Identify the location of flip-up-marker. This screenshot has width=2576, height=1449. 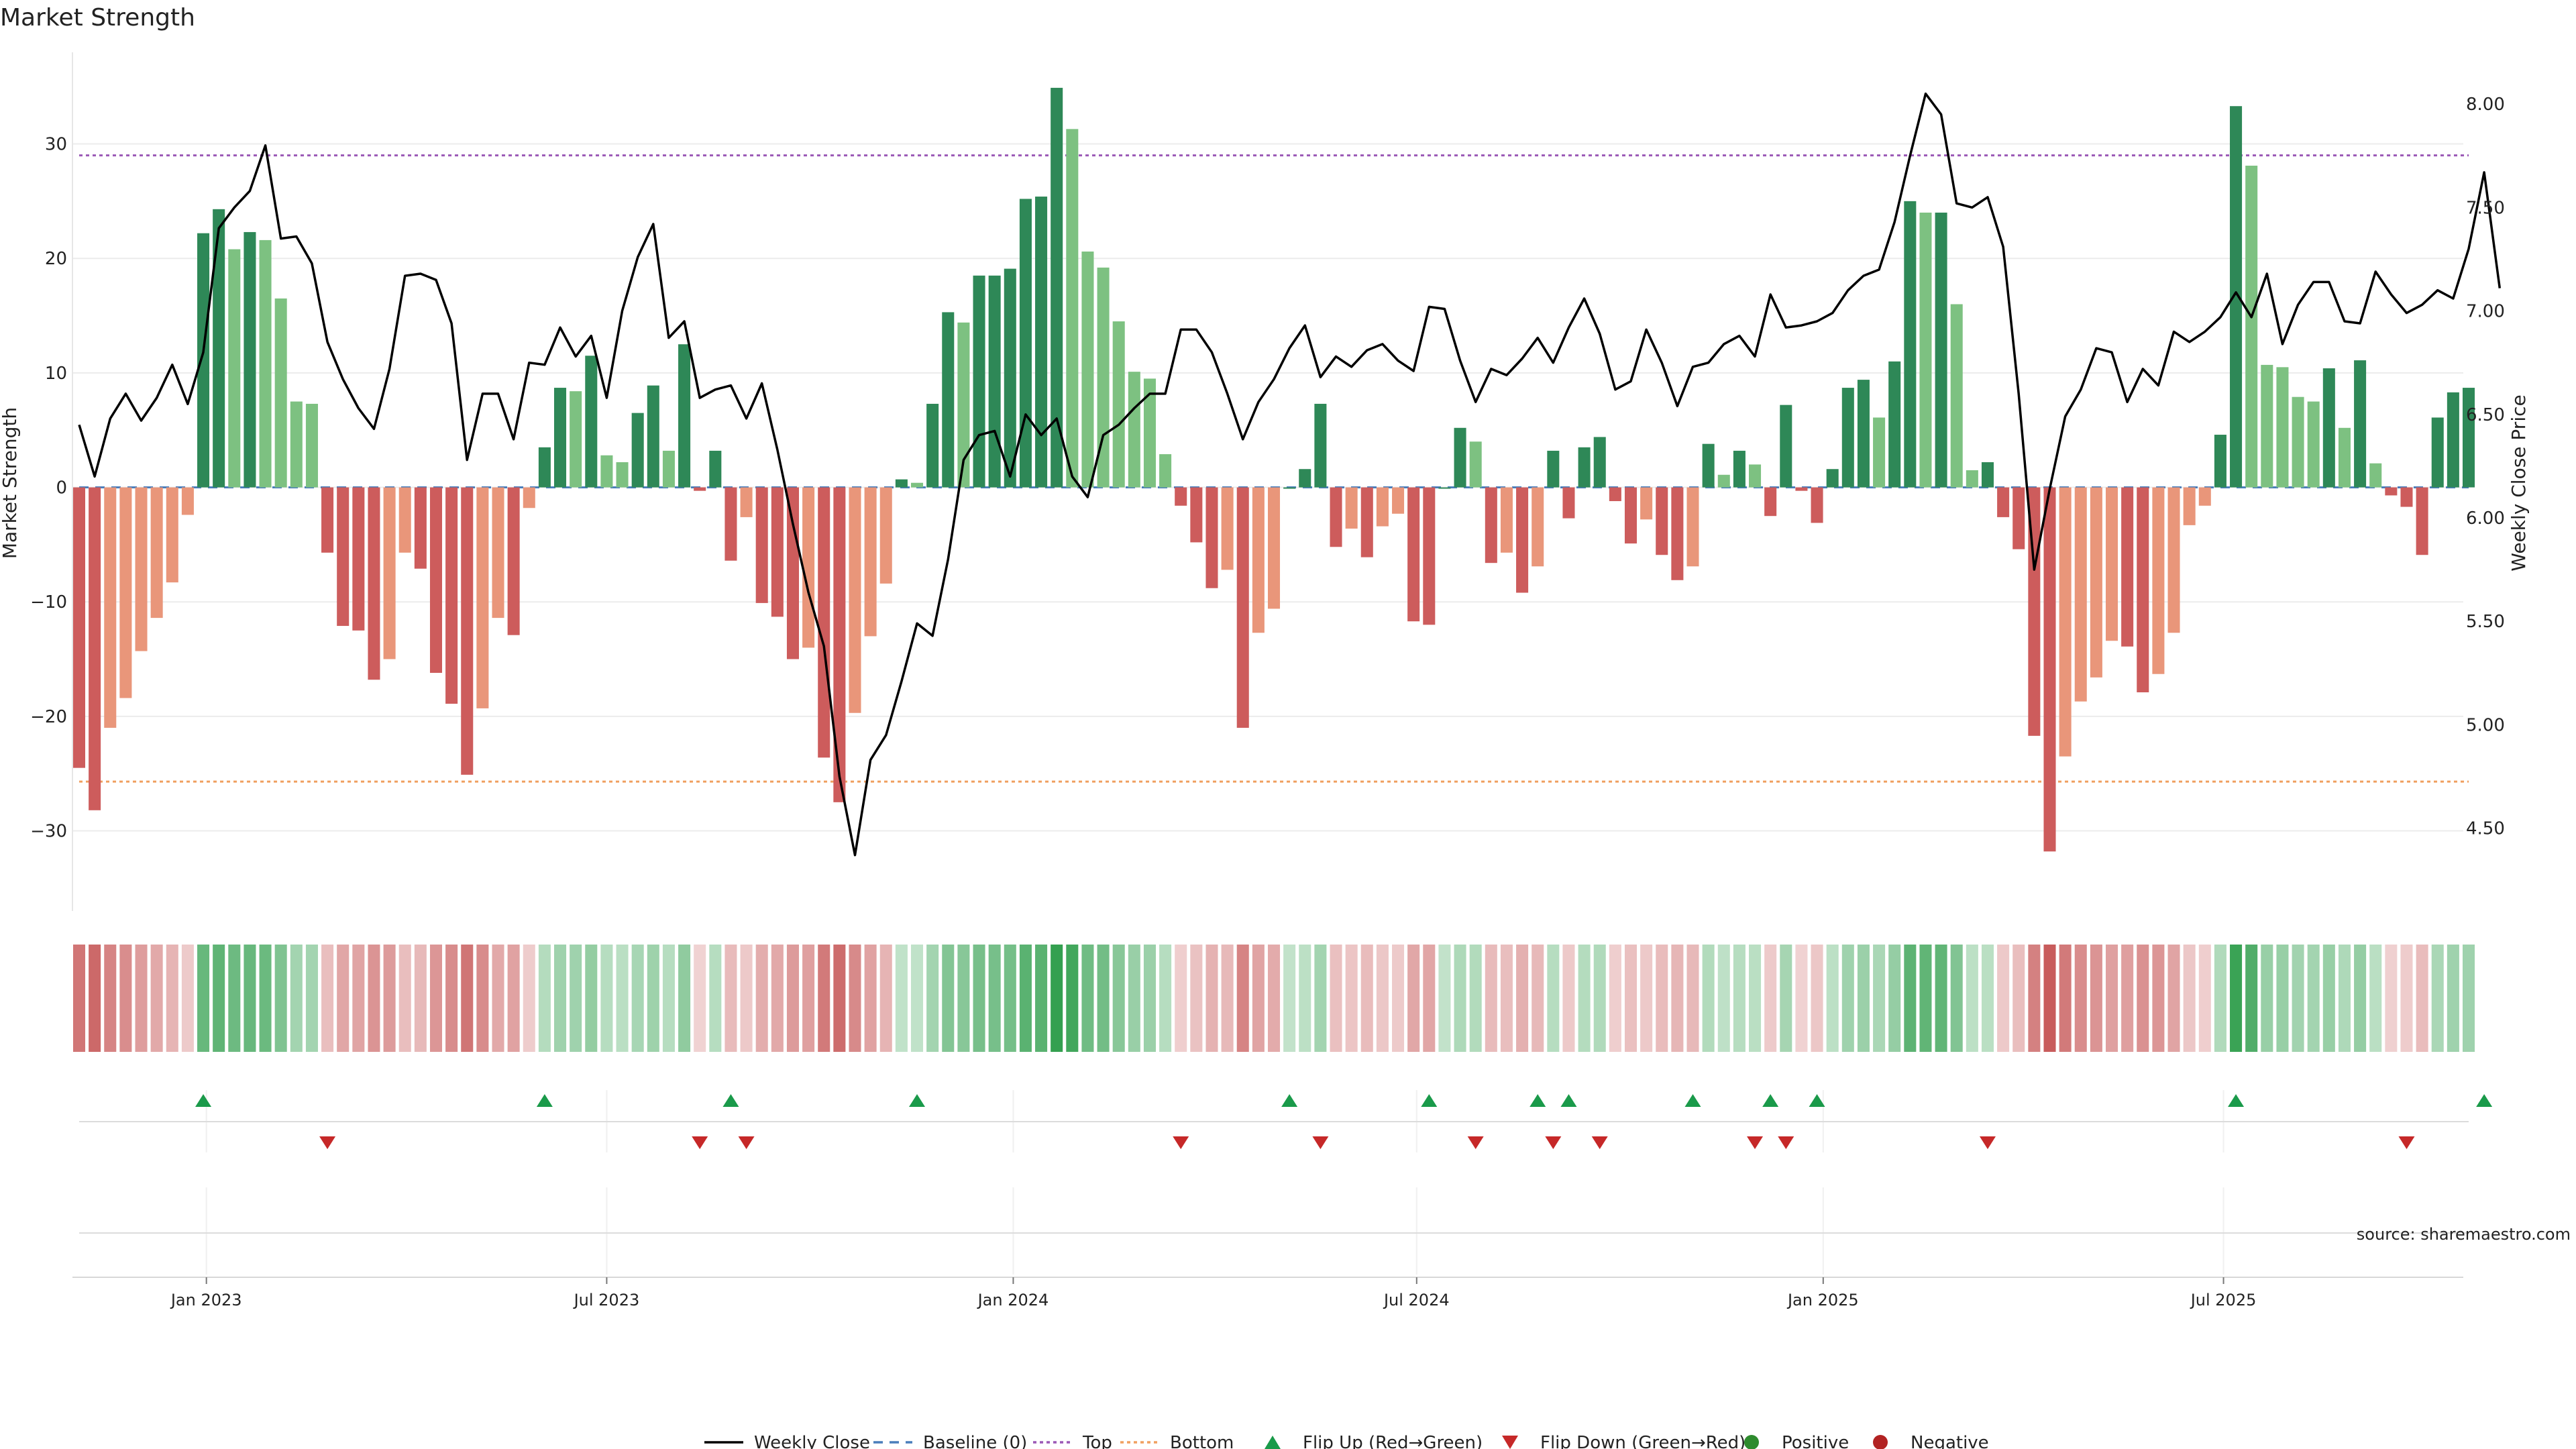
(2484, 1100).